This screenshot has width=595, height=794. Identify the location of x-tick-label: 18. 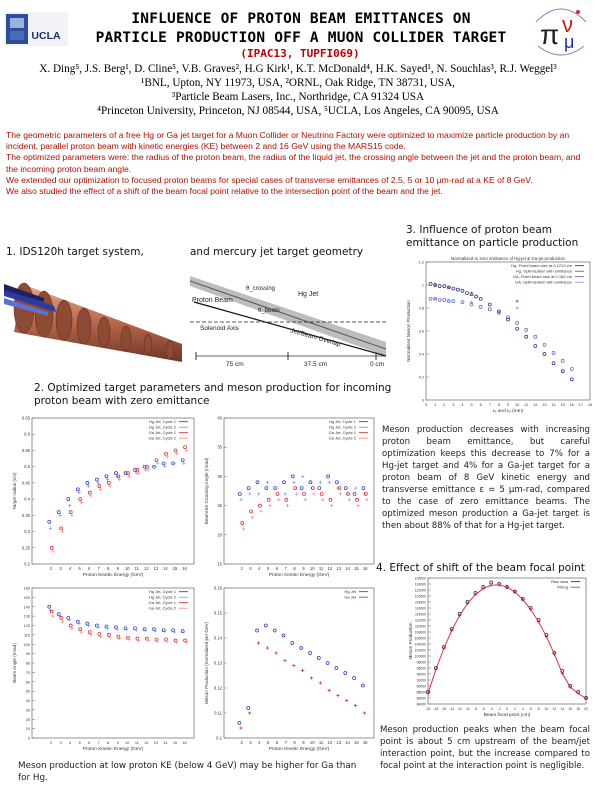
(590, 405).